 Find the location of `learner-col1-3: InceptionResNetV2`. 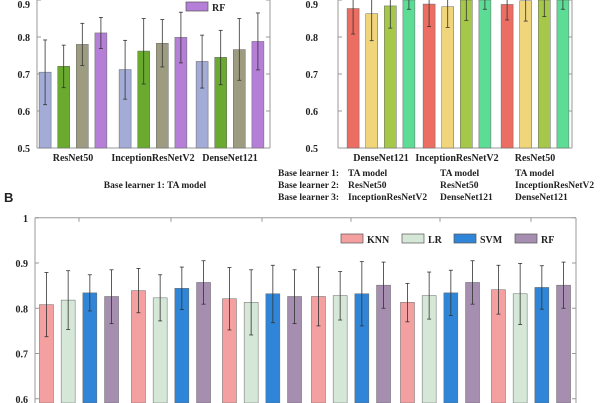

learner-col1-3: InceptionResNetV2 is located at coordinates (387, 198).